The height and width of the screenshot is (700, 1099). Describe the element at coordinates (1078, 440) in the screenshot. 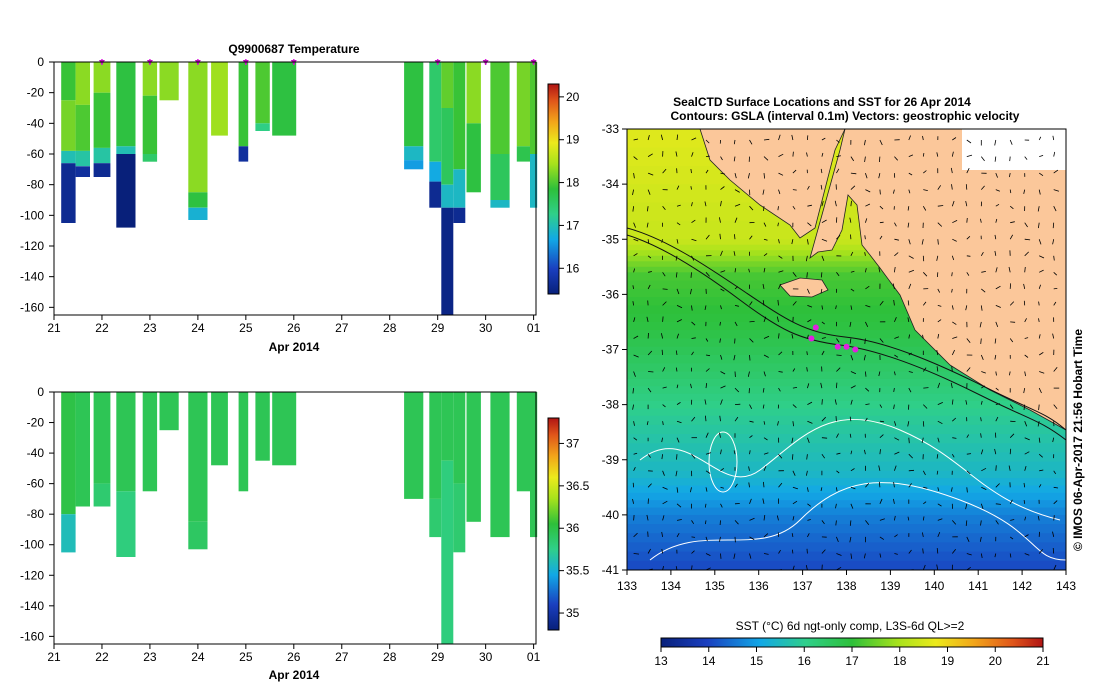

I see `imos-credit: © IMOS 06-Apr-2017 21:56 Hobart Time` at that location.